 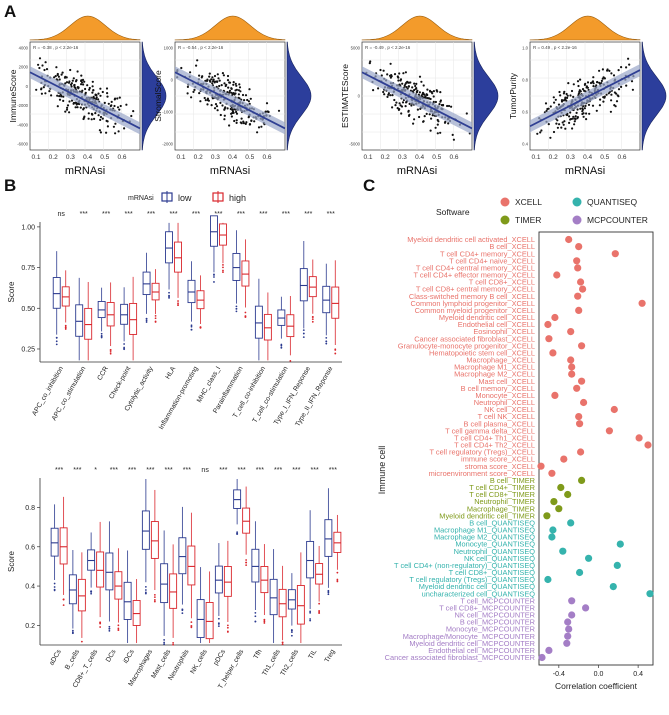 What do you see at coordinates (474, 275) in the screenshot?
I see `row-label: T cell CD4+ effector memory_XCELL` at bounding box center [474, 275].